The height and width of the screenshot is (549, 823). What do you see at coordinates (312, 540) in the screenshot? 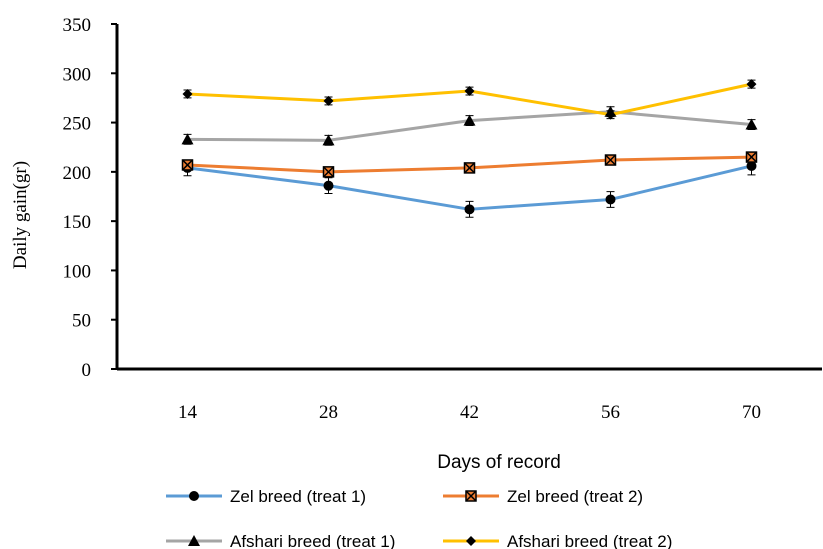
I see `legend-label: Afshari breed (treat 1)` at bounding box center [312, 540].